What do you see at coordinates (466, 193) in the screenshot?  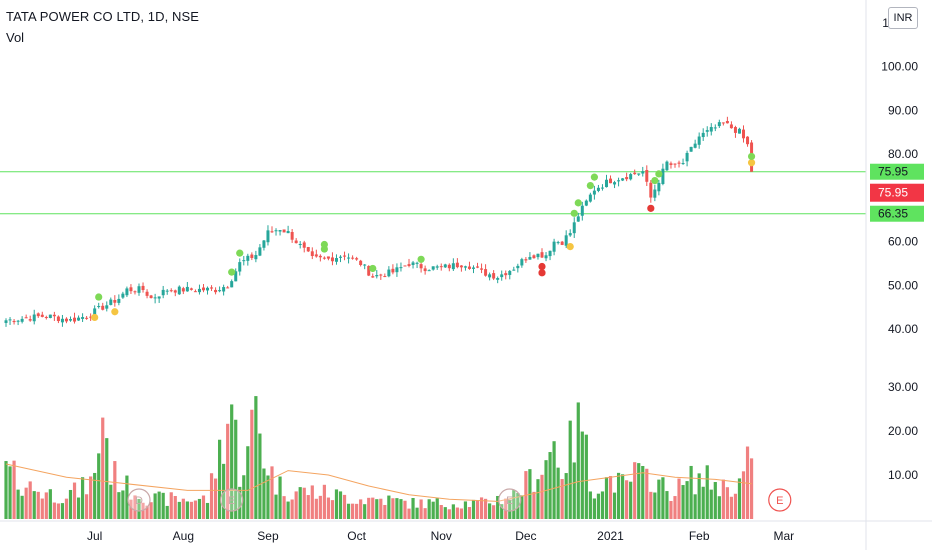 I see `horizontal-levels` at bounding box center [466, 193].